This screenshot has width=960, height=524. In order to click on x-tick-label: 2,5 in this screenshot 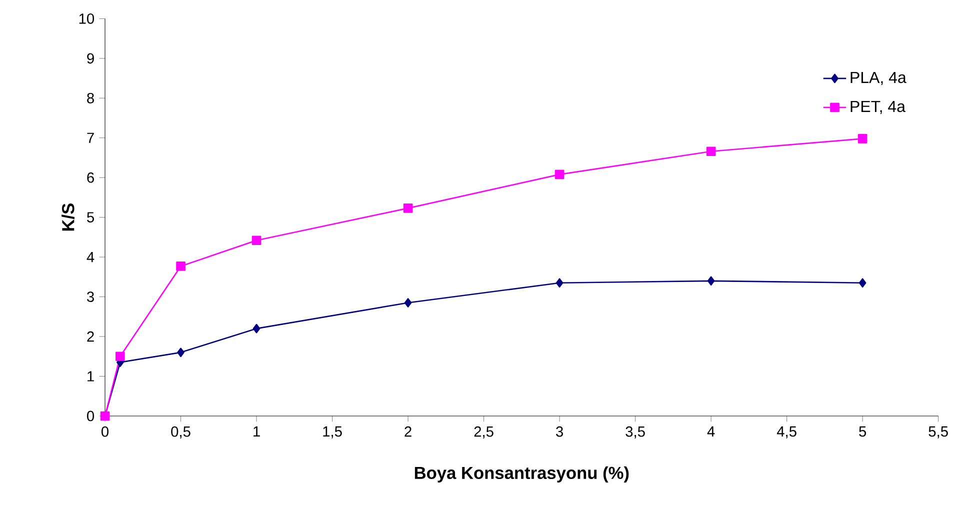, I will do `click(484, 432)`.